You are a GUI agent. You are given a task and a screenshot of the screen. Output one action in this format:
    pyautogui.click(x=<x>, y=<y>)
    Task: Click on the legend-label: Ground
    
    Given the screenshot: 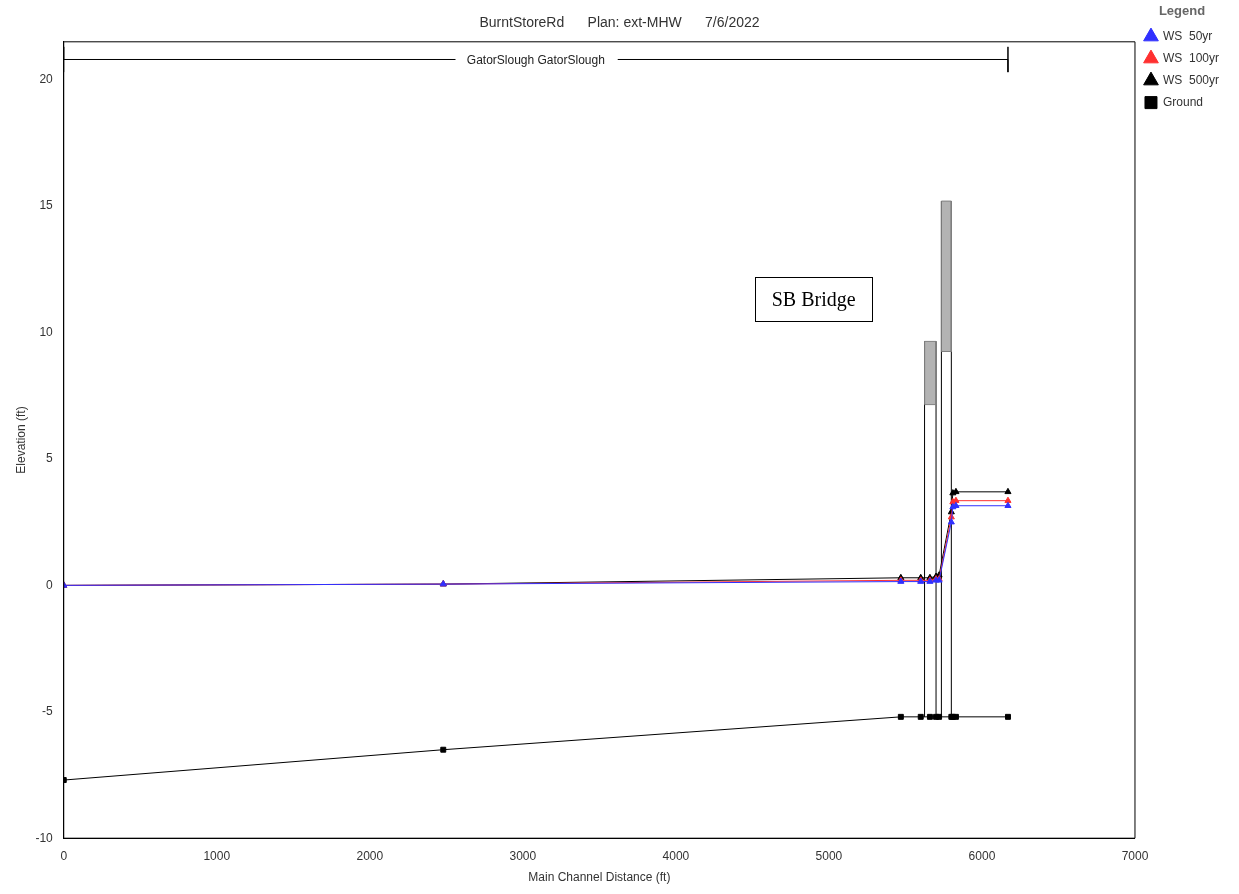 What is the action you would take?
    pyautogui.click(x=1183, y=101)
    